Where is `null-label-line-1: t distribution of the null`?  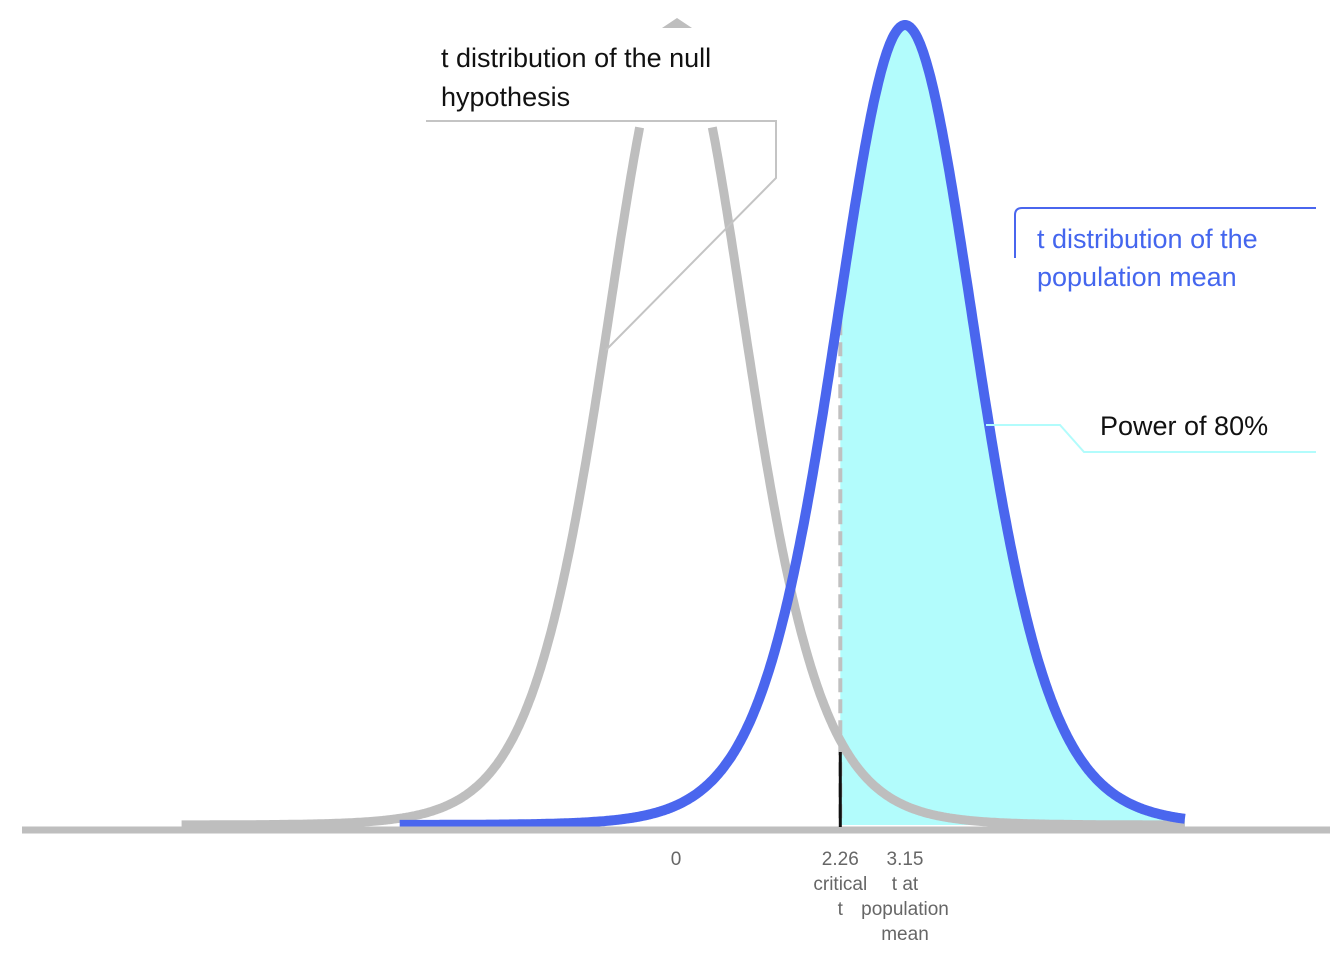
null-label-line-1: t distribution of the null is located at coordinates (576, 58).